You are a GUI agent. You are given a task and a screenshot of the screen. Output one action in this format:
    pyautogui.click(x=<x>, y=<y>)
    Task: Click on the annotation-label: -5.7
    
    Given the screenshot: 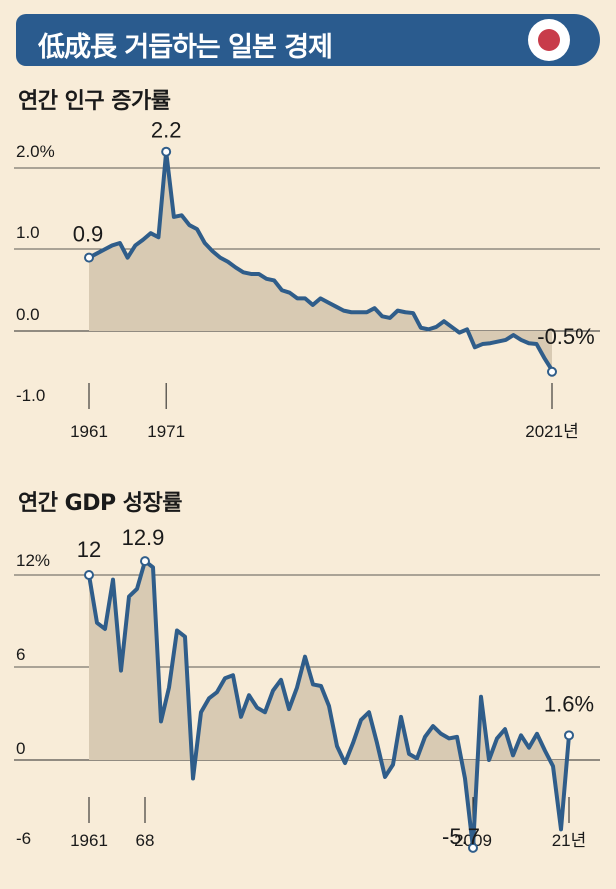 What is the action you would take?
    pyautogui.click(x=461, y=836)
    